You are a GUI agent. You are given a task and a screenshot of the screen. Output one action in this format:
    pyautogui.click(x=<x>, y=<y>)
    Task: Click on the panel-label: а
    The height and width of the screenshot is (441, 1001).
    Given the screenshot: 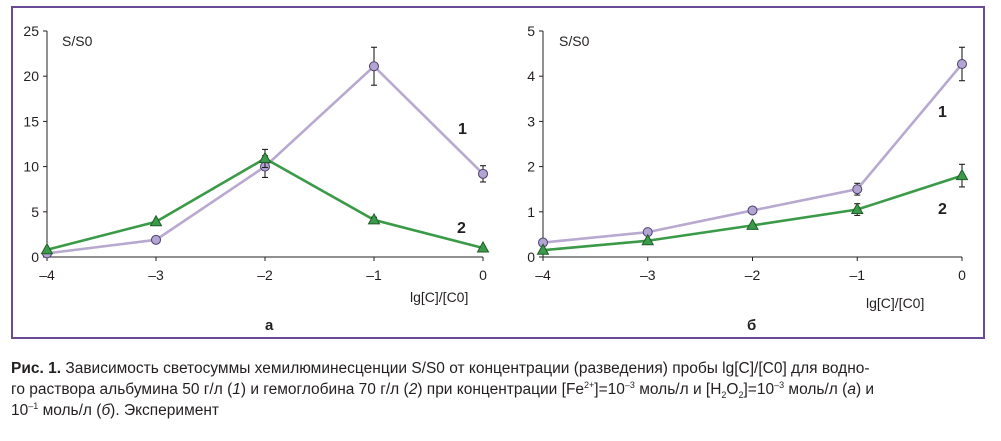 What is the action you would take?
    pyautogui.click(x=269, y=325)
    